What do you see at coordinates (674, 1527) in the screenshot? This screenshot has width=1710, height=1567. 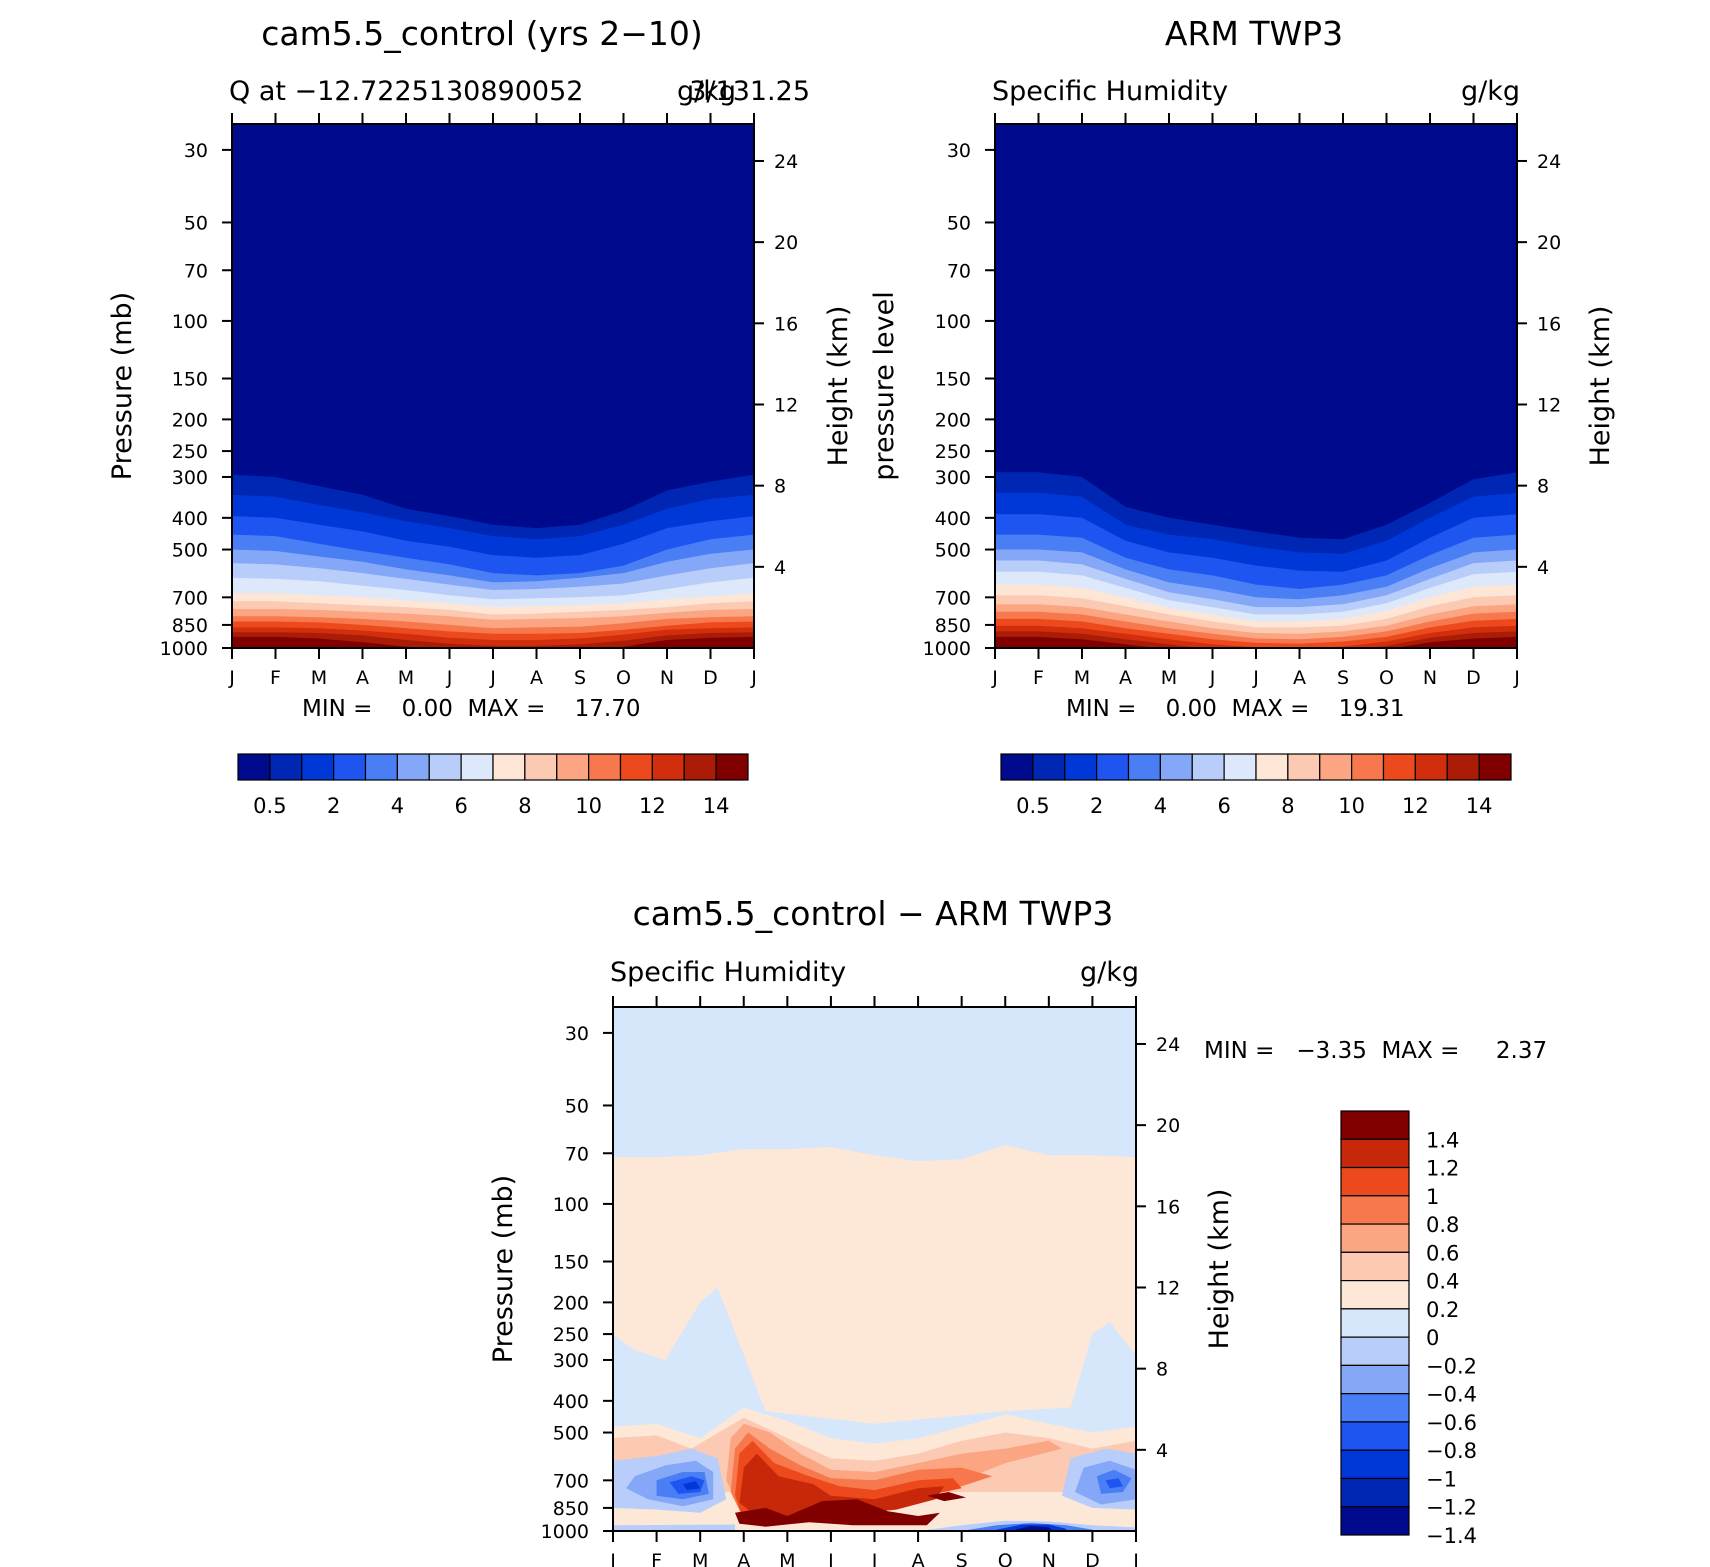 I see `panel-c-band-sfc-neg-left` at bounding box center [674, 1527].